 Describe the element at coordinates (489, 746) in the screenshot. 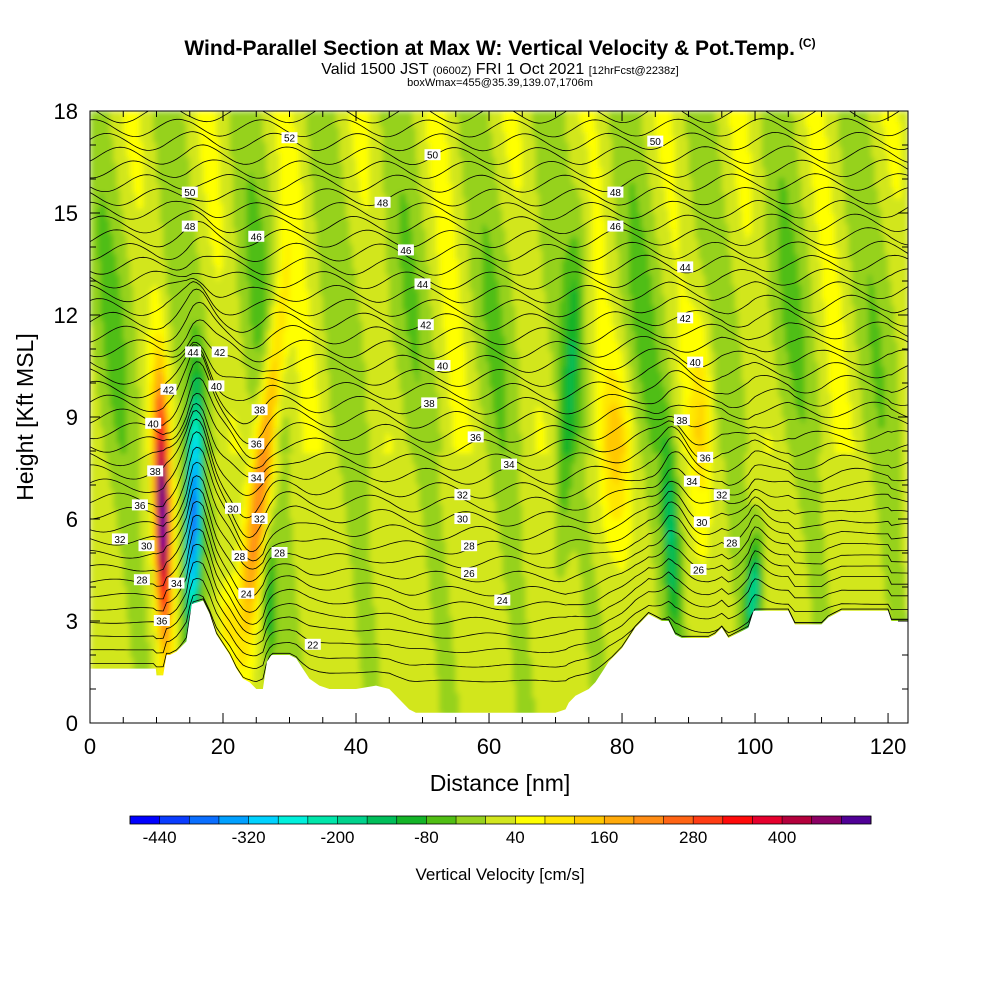

I see `x-tick-label: 60` at that location.